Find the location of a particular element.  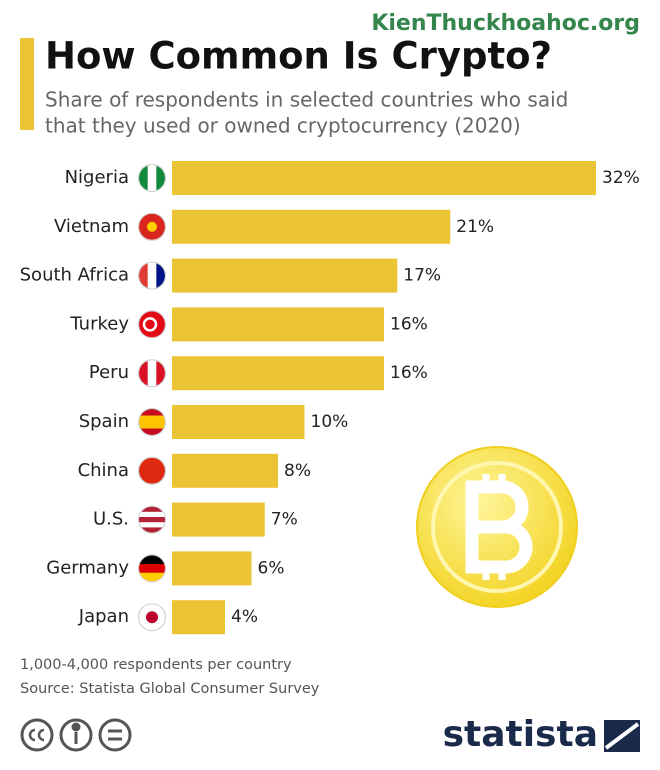

category-label: Spain is located at coordinates (104, 421).